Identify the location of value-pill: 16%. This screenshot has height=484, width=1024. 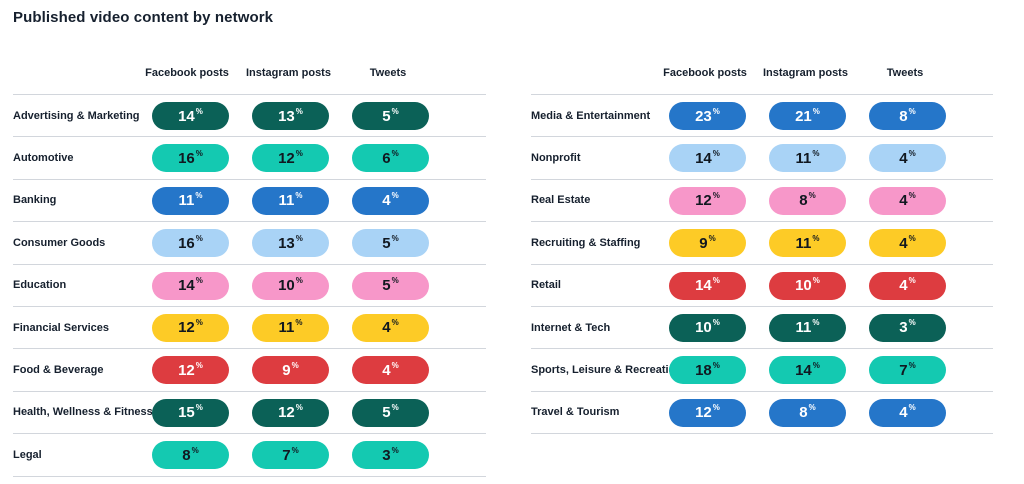
(190, 158).